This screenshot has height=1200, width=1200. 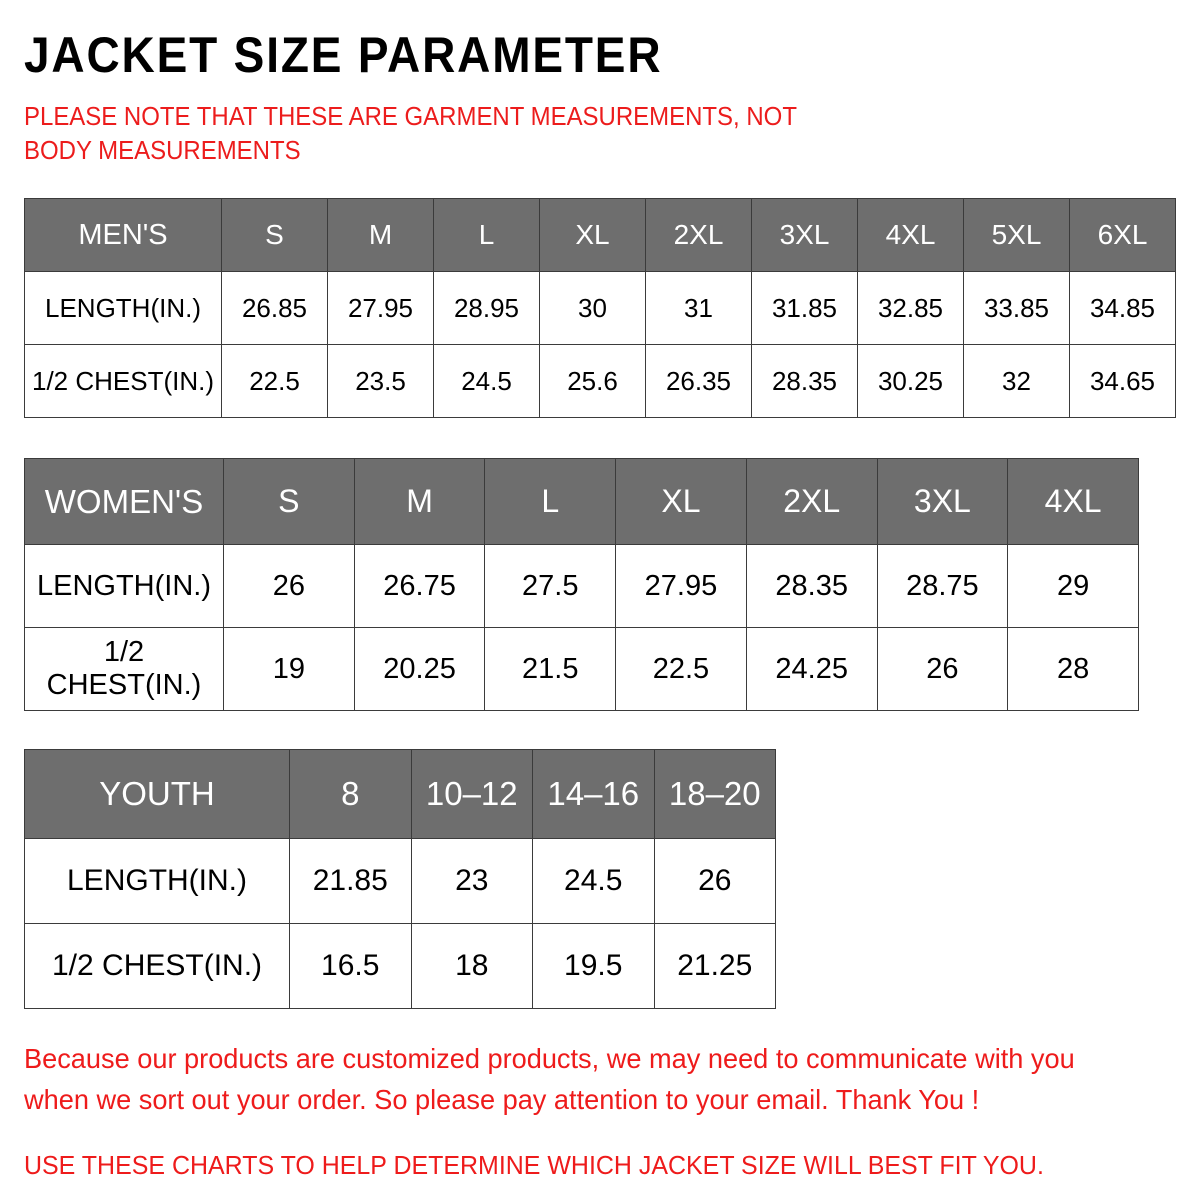 What do you see at coordinates (1122, 381) in the screenshot?
I see `mens-cell-r1-c8: 34.65` at bounding box center [1122, 381].